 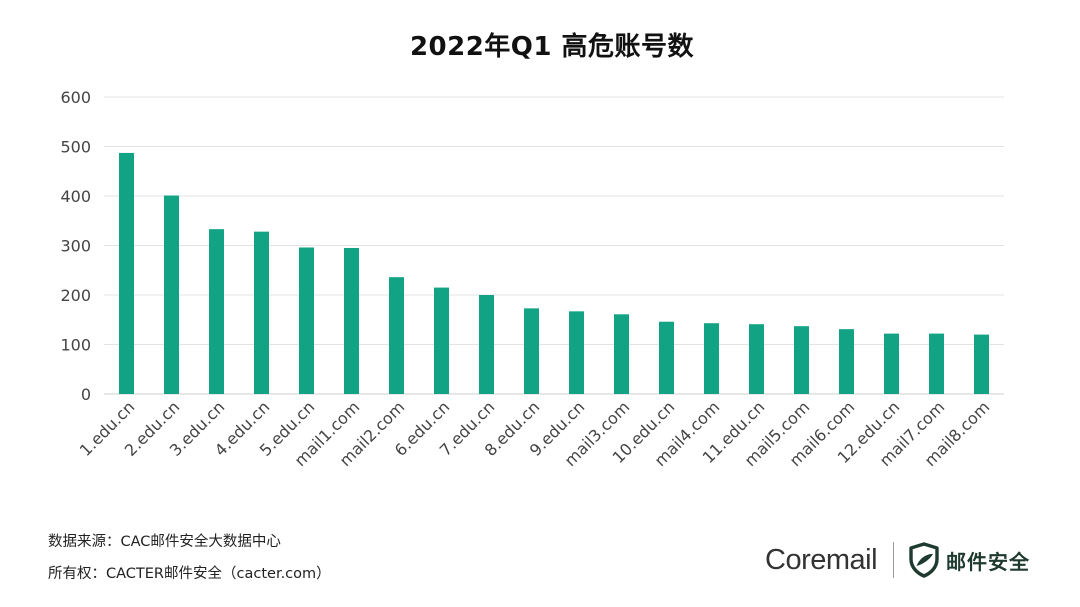 I want to click on y-tick-label: 500, so click(x=75, y=147).